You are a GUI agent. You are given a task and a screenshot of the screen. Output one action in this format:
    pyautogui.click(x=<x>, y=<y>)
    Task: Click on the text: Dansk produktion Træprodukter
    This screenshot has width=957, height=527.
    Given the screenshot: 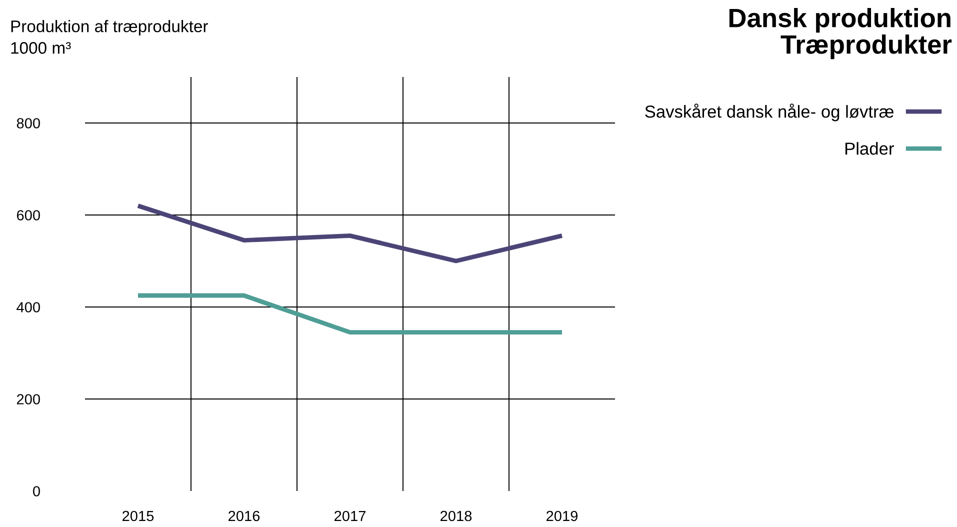 What is the action you would take?
    pyautogui.click(x=840, y=34)
    